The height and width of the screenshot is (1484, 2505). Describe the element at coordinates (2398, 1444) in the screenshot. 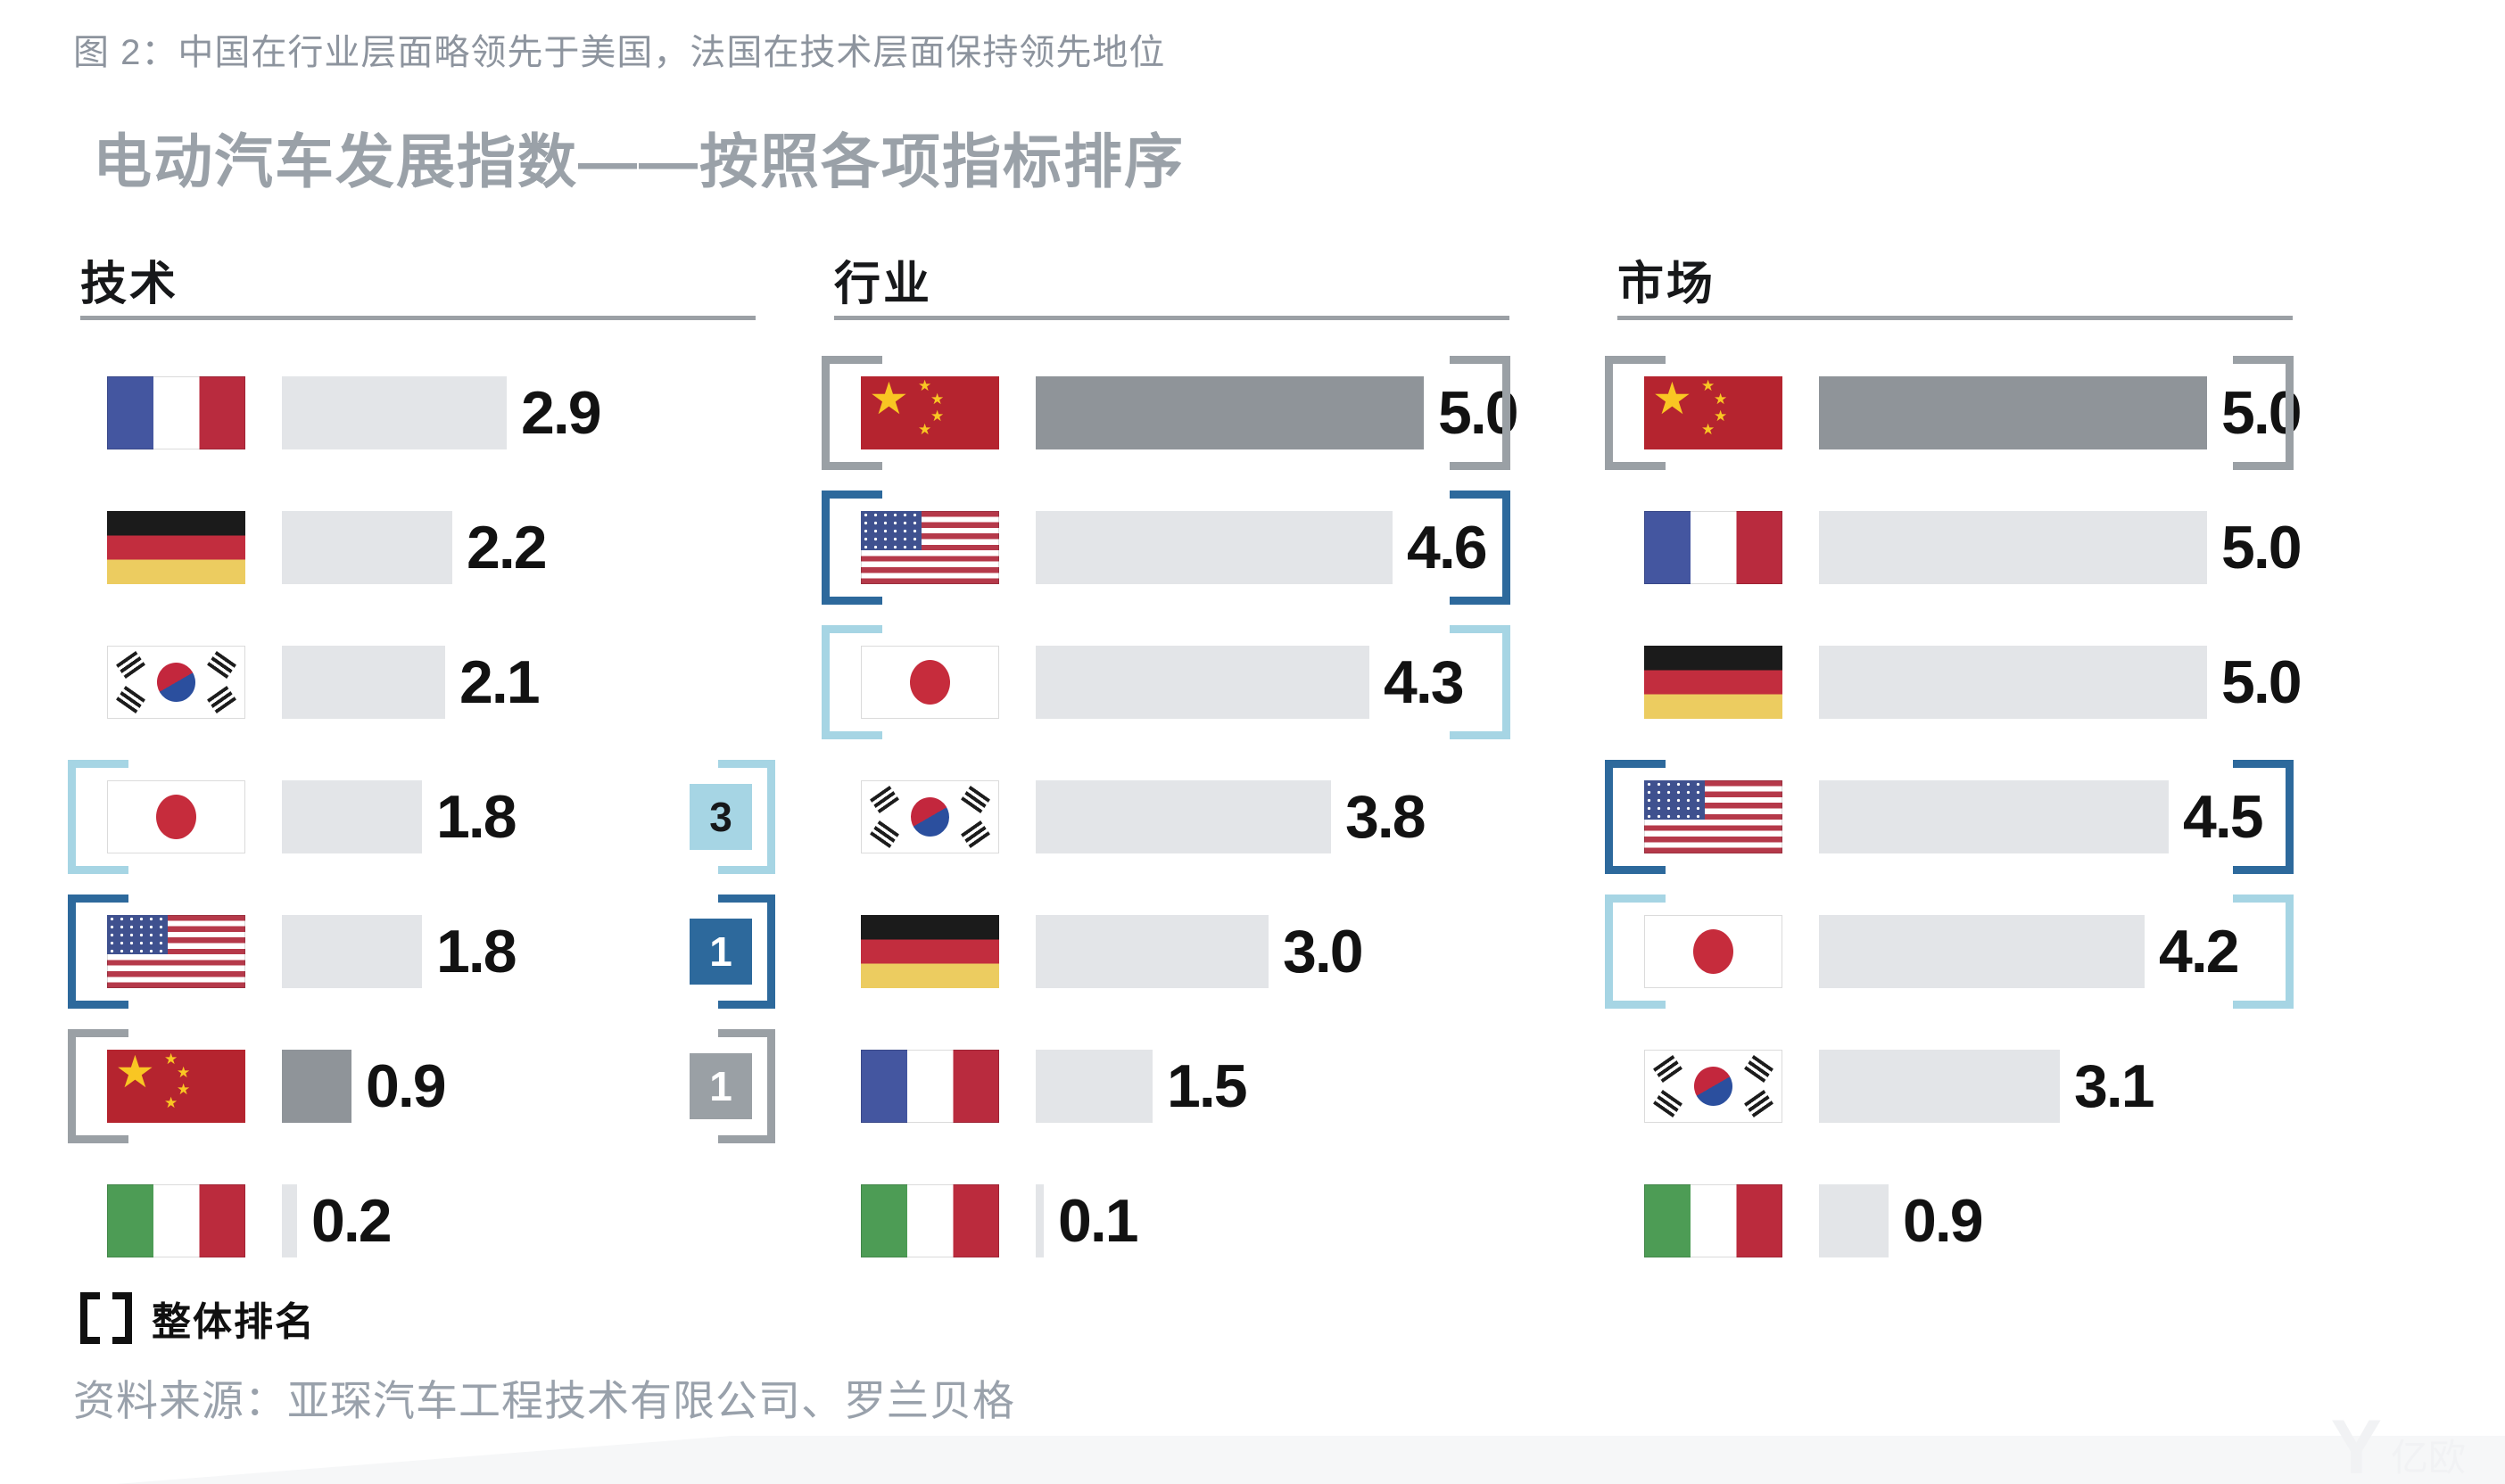

I see `watermark-logo: Y 亿欧` at that location.